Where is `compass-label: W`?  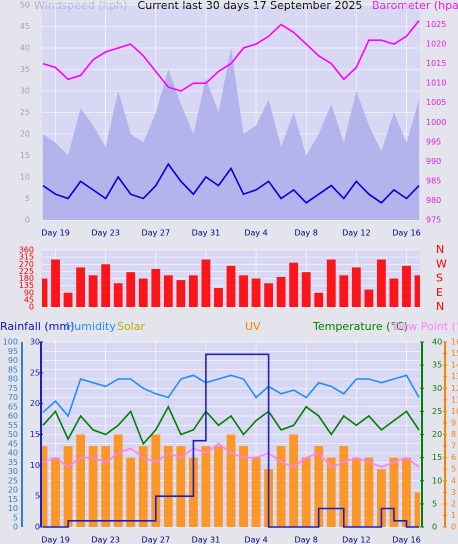
compass-label: W is located at coordinates (441, 263).